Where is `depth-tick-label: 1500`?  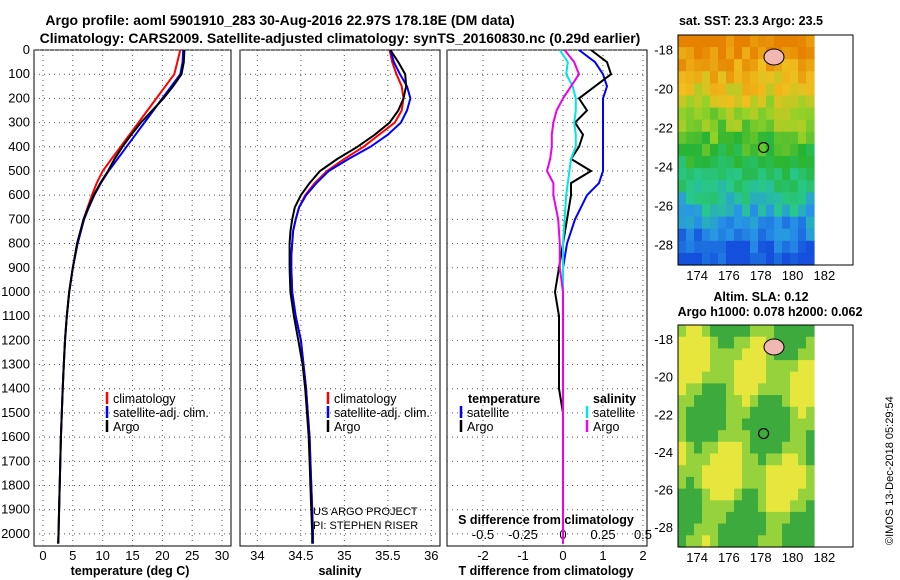 depth-tick-label: 1500 is located at coordinates (15, 412).